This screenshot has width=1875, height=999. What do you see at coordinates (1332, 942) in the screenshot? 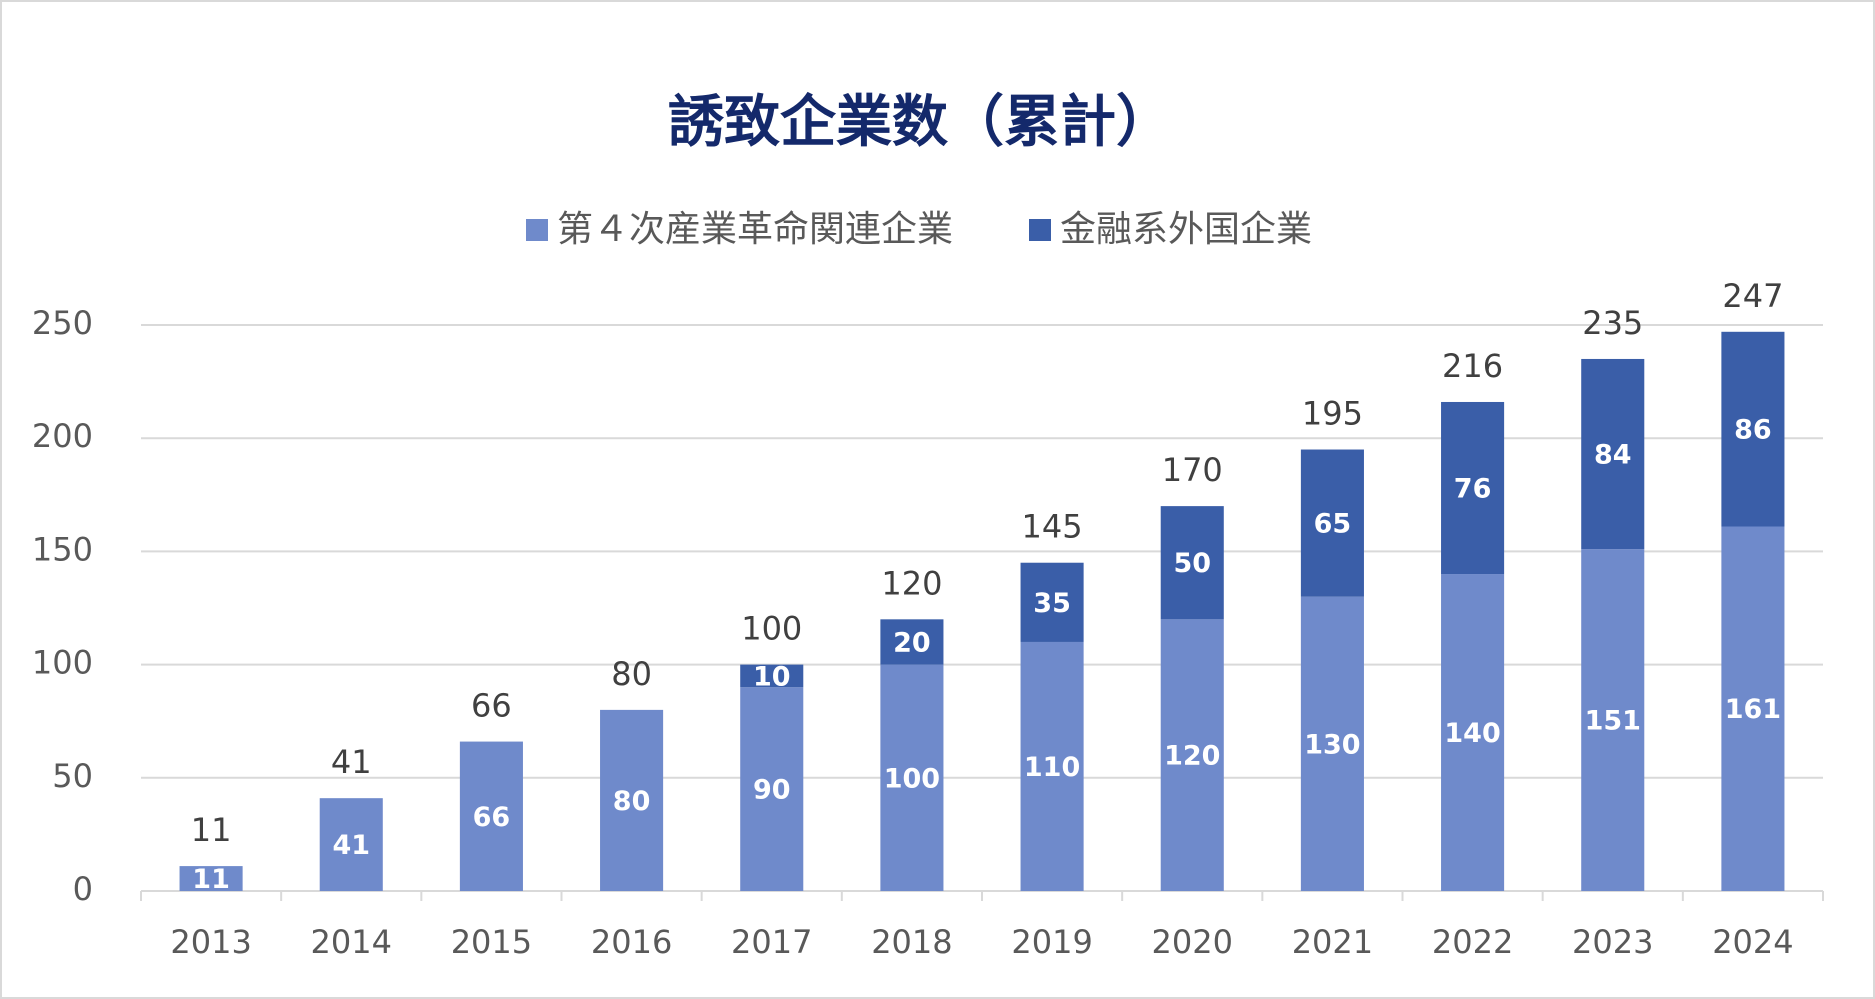
I see `x-tick-label: 2021` at bounding box center [1332, 942].